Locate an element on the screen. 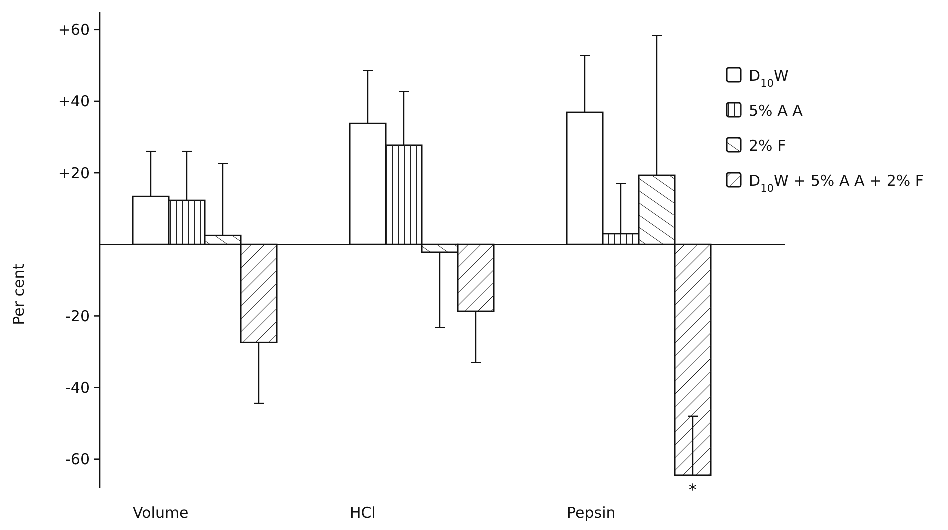 This screenshot has height=530, width=948. y-tick-label: +40 is located at coordinates (74, 101).